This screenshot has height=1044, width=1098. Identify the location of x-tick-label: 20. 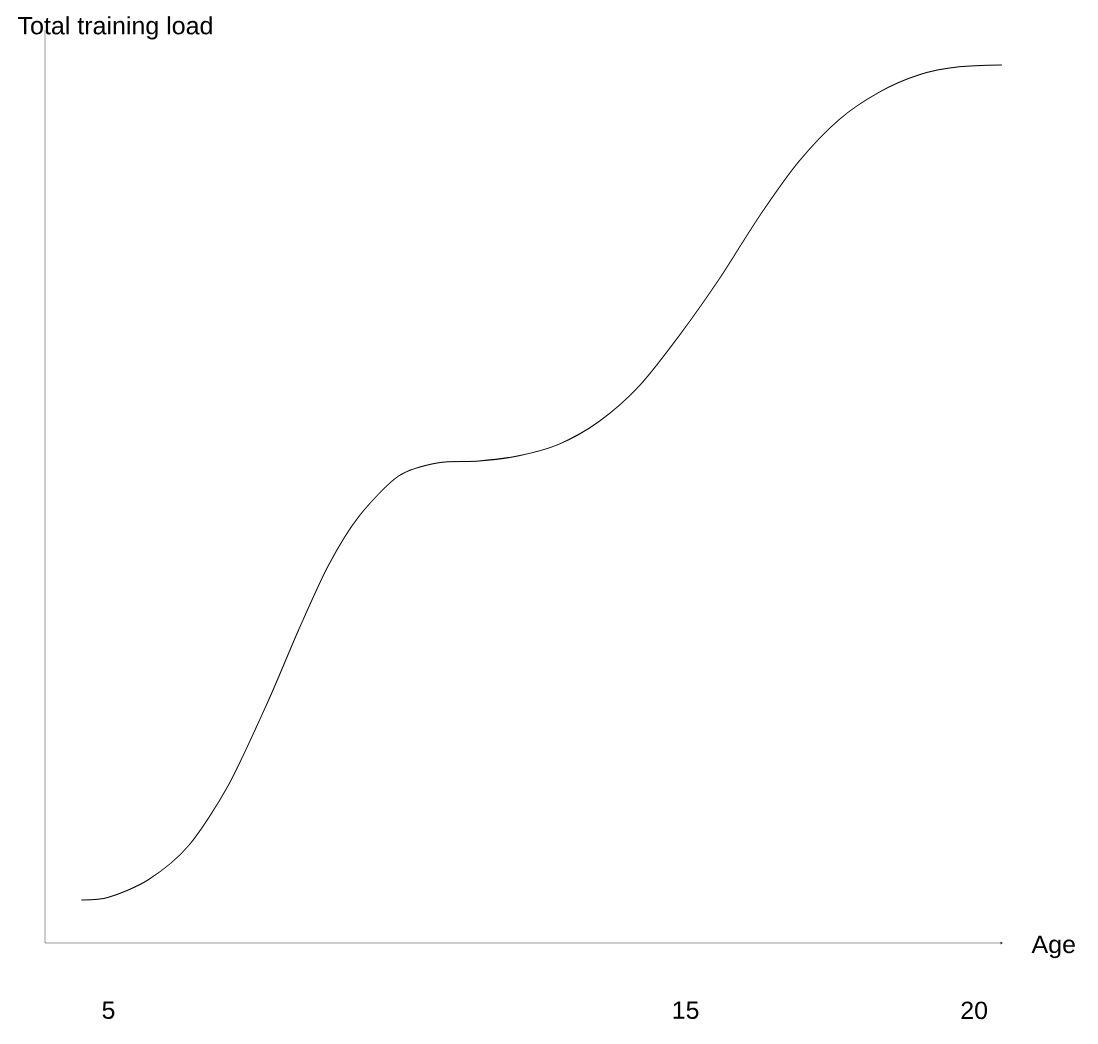
(974, 1010).